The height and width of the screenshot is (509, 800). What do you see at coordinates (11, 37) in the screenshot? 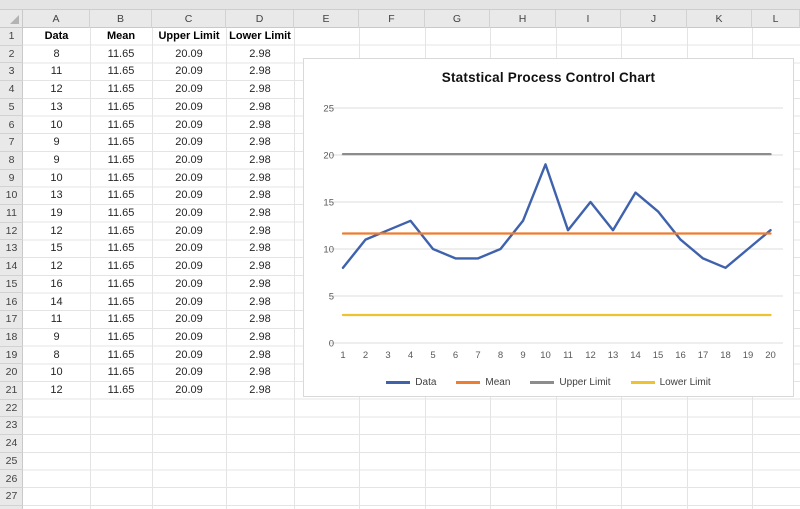
I see `row-header-1: 1` at bounding box center [11, 37].